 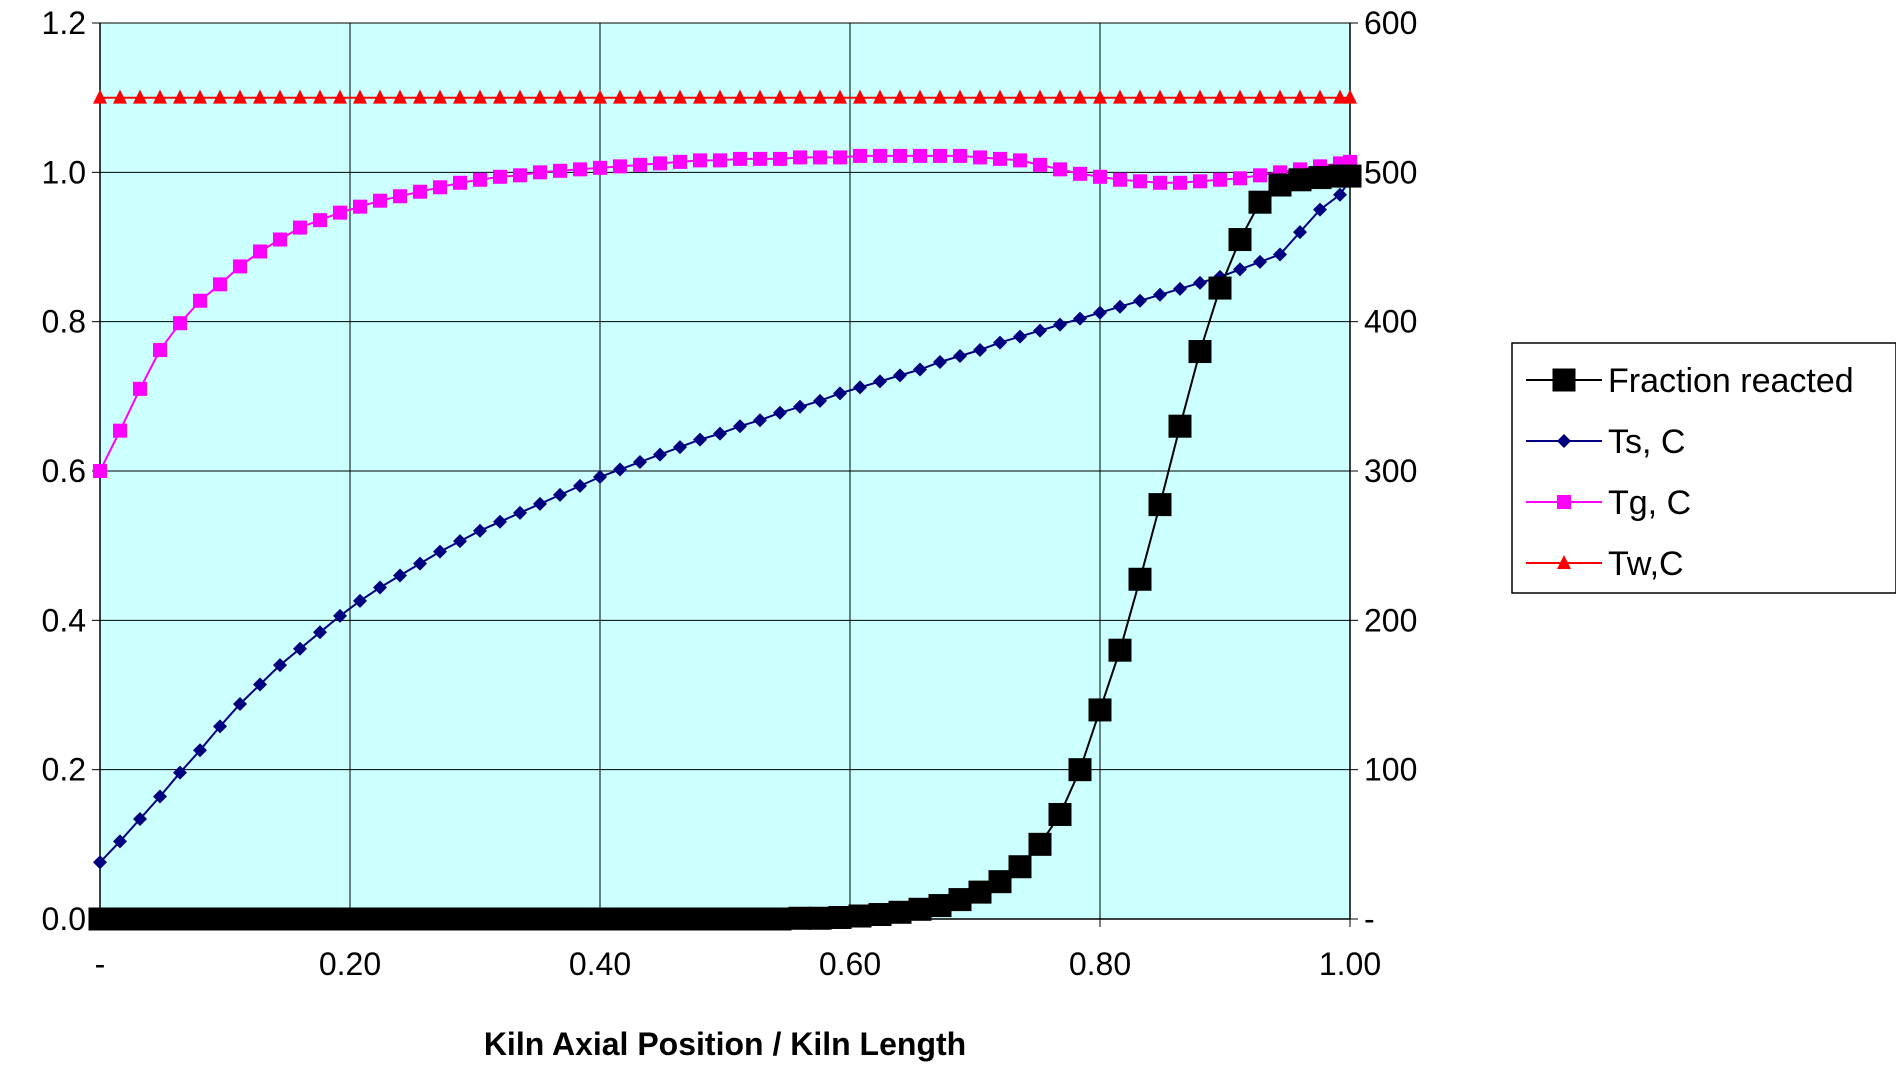 I want to click on legend-label-tw-c: Tw,C, so click(x=1646, y=564).